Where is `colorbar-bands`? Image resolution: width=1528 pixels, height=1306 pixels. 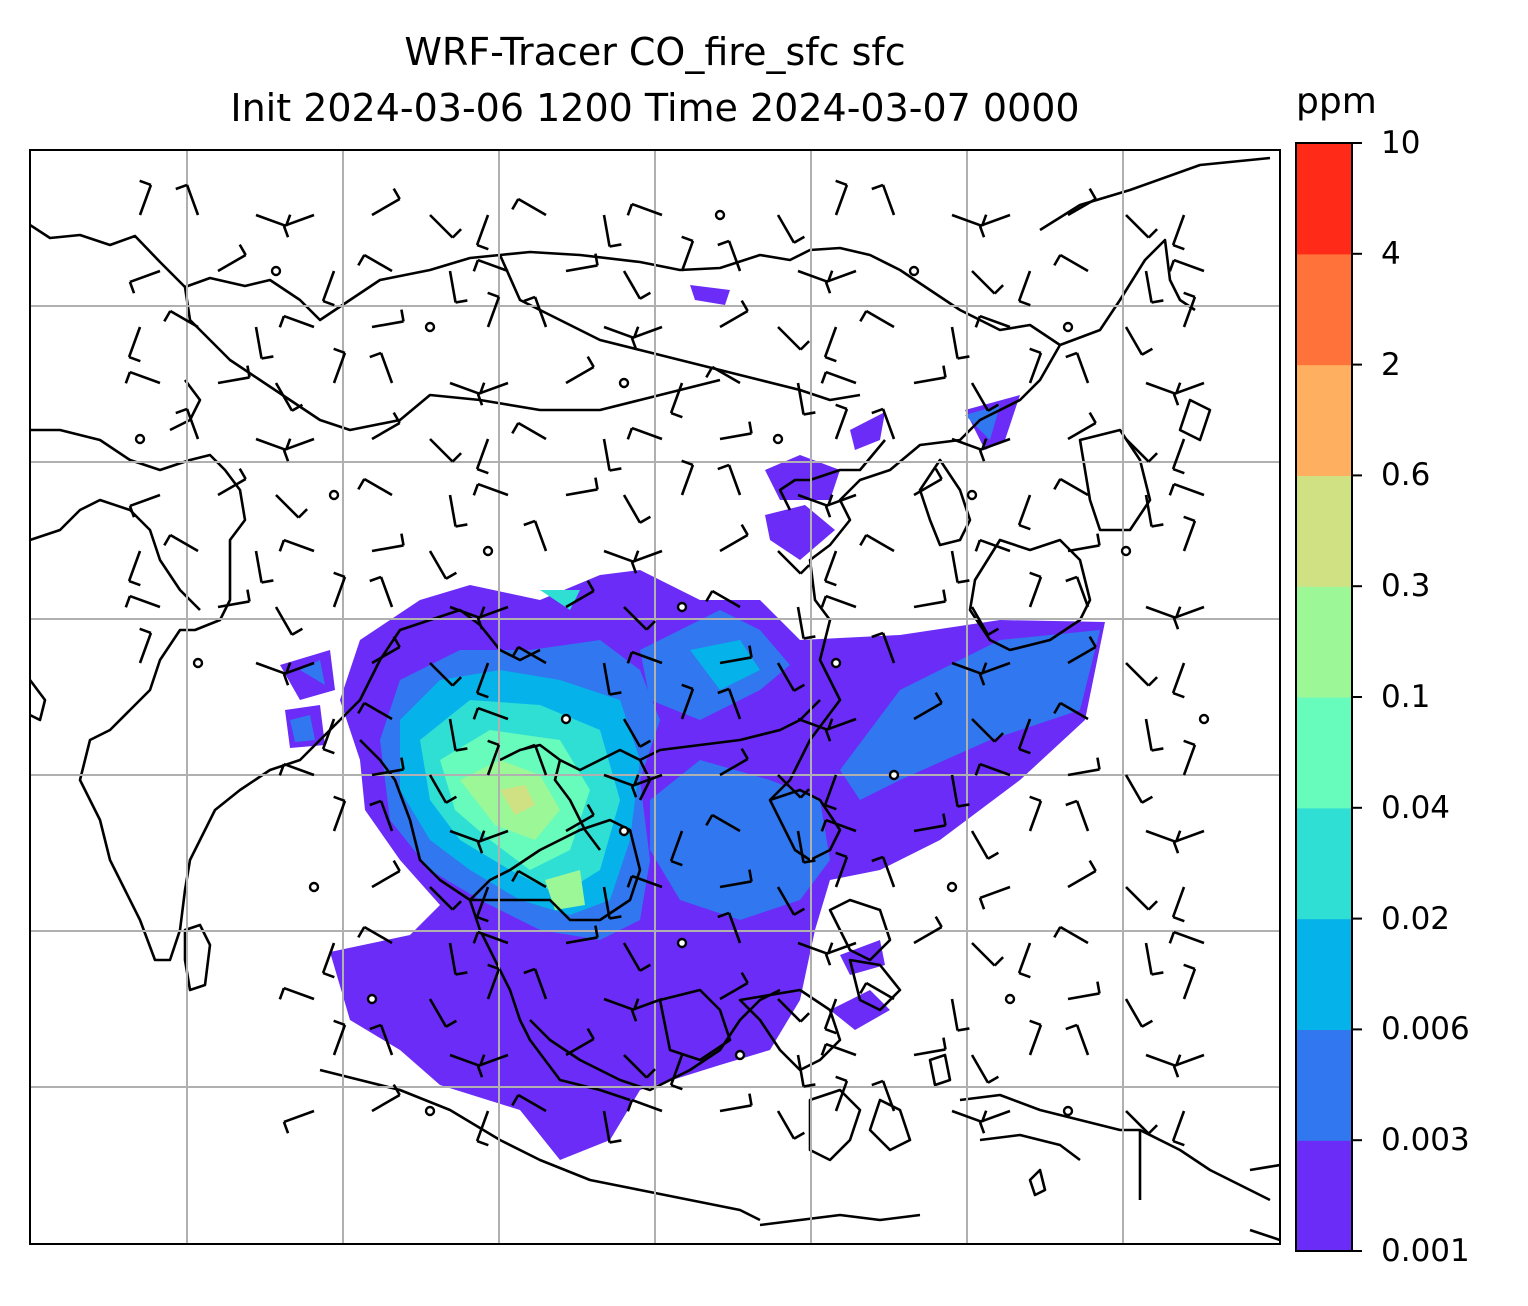
colorbar-bands is located at coordinates (1324, 697).